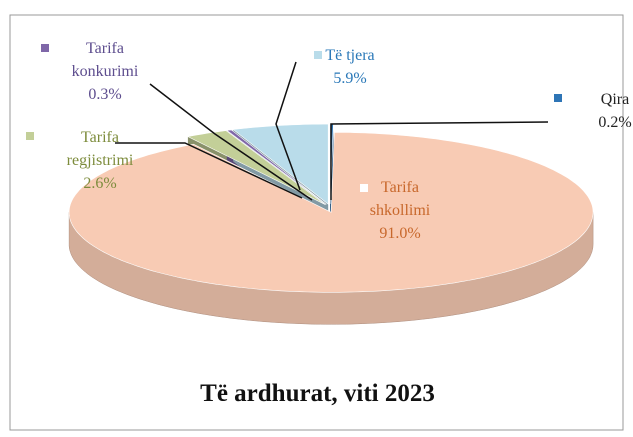 This screenshot has width=633, height=437. What do you see at coordinates (350, 55) in the screenshot?
I see `category-label: Të tjera` at bounding box center [350, 55].